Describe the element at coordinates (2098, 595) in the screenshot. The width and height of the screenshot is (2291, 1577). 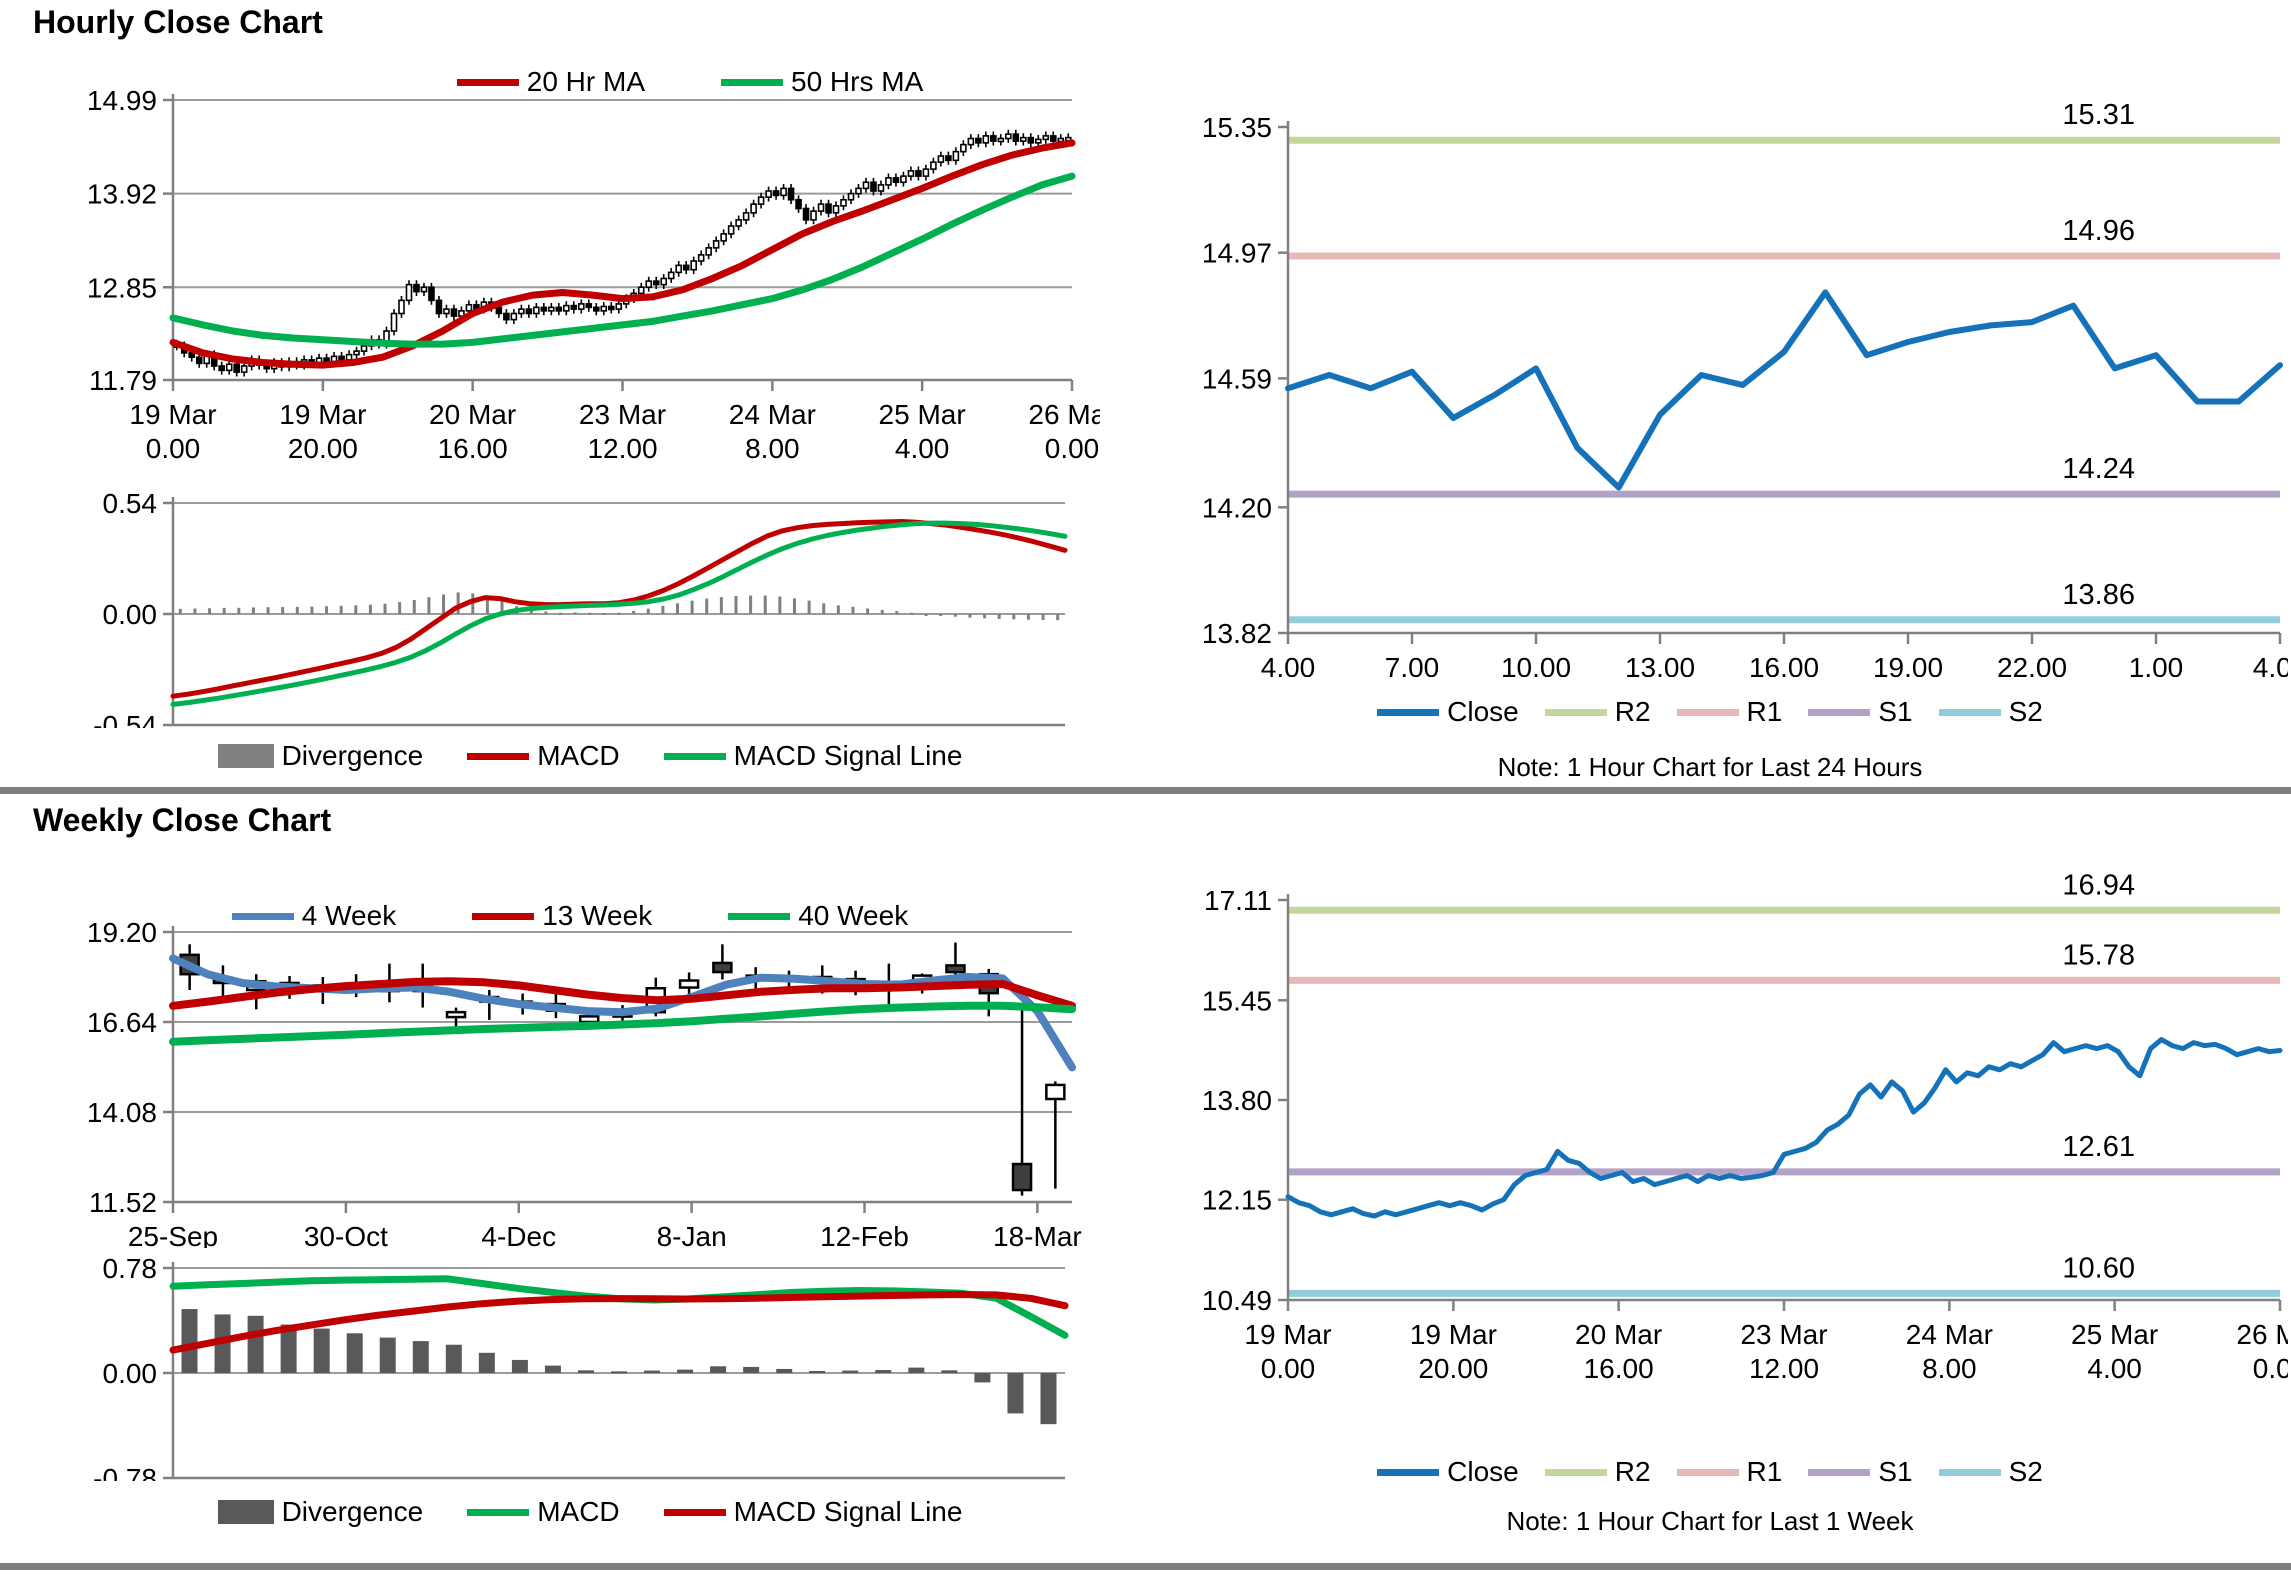
I see `svg-text: 13.86` at that location.